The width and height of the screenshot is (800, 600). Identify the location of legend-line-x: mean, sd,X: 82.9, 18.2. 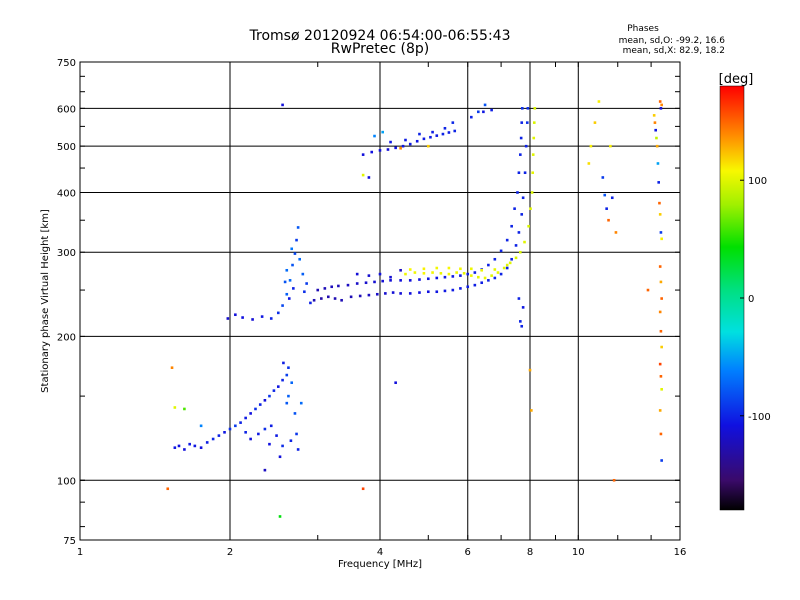
(674, 51).